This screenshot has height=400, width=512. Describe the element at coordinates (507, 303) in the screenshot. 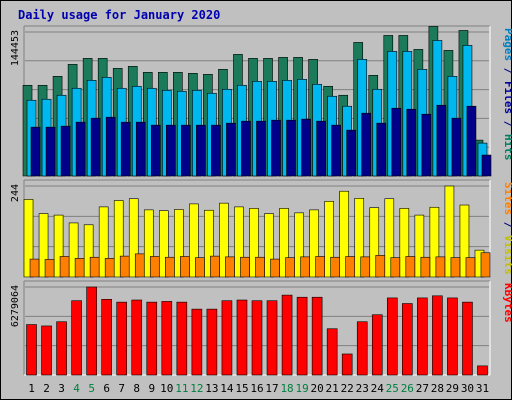

I see `kbytes-legend: KBytes` at that location.